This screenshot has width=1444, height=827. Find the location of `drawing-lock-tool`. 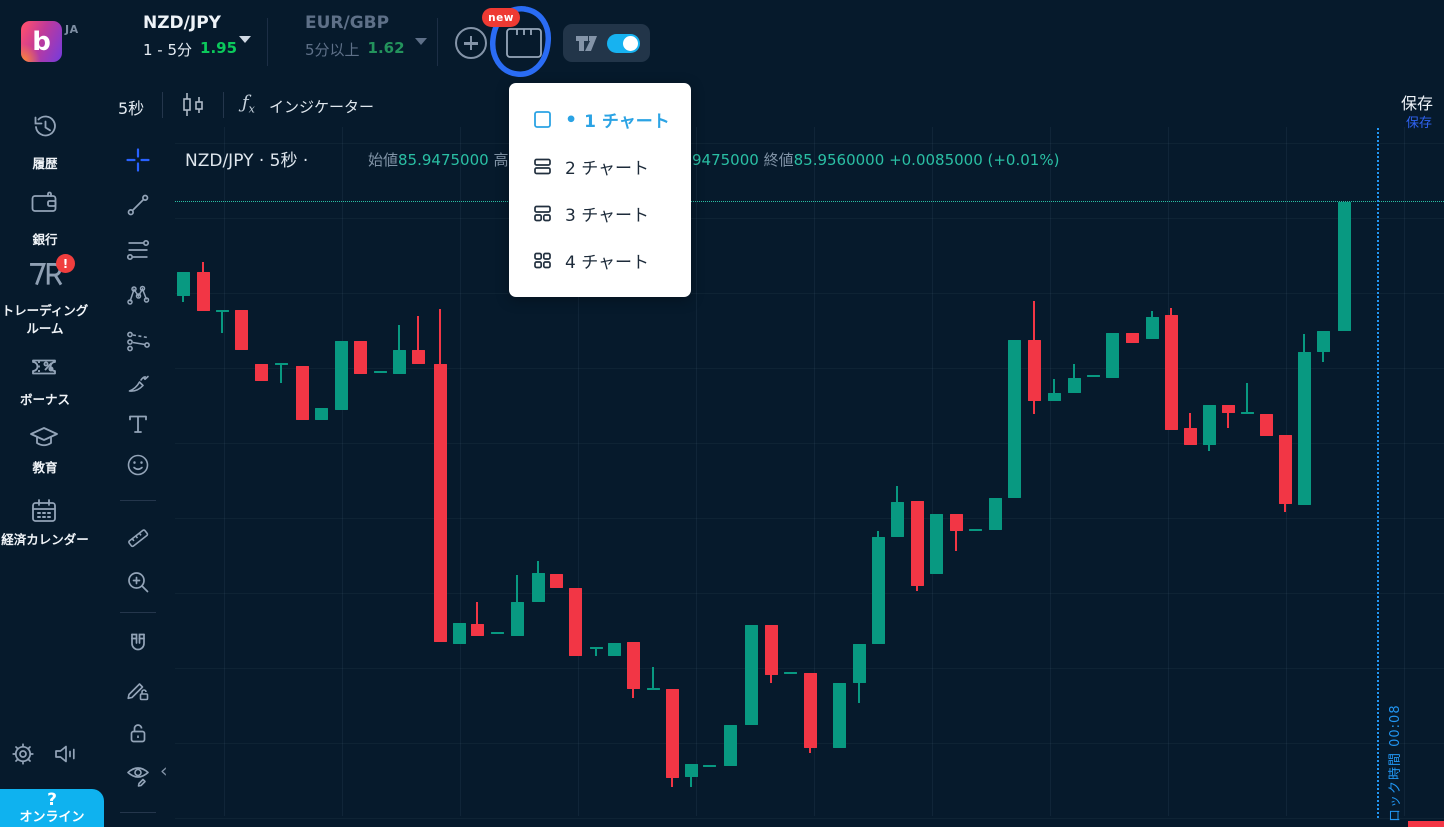

drawing-lock-tool is located at coordinates (138, 690).